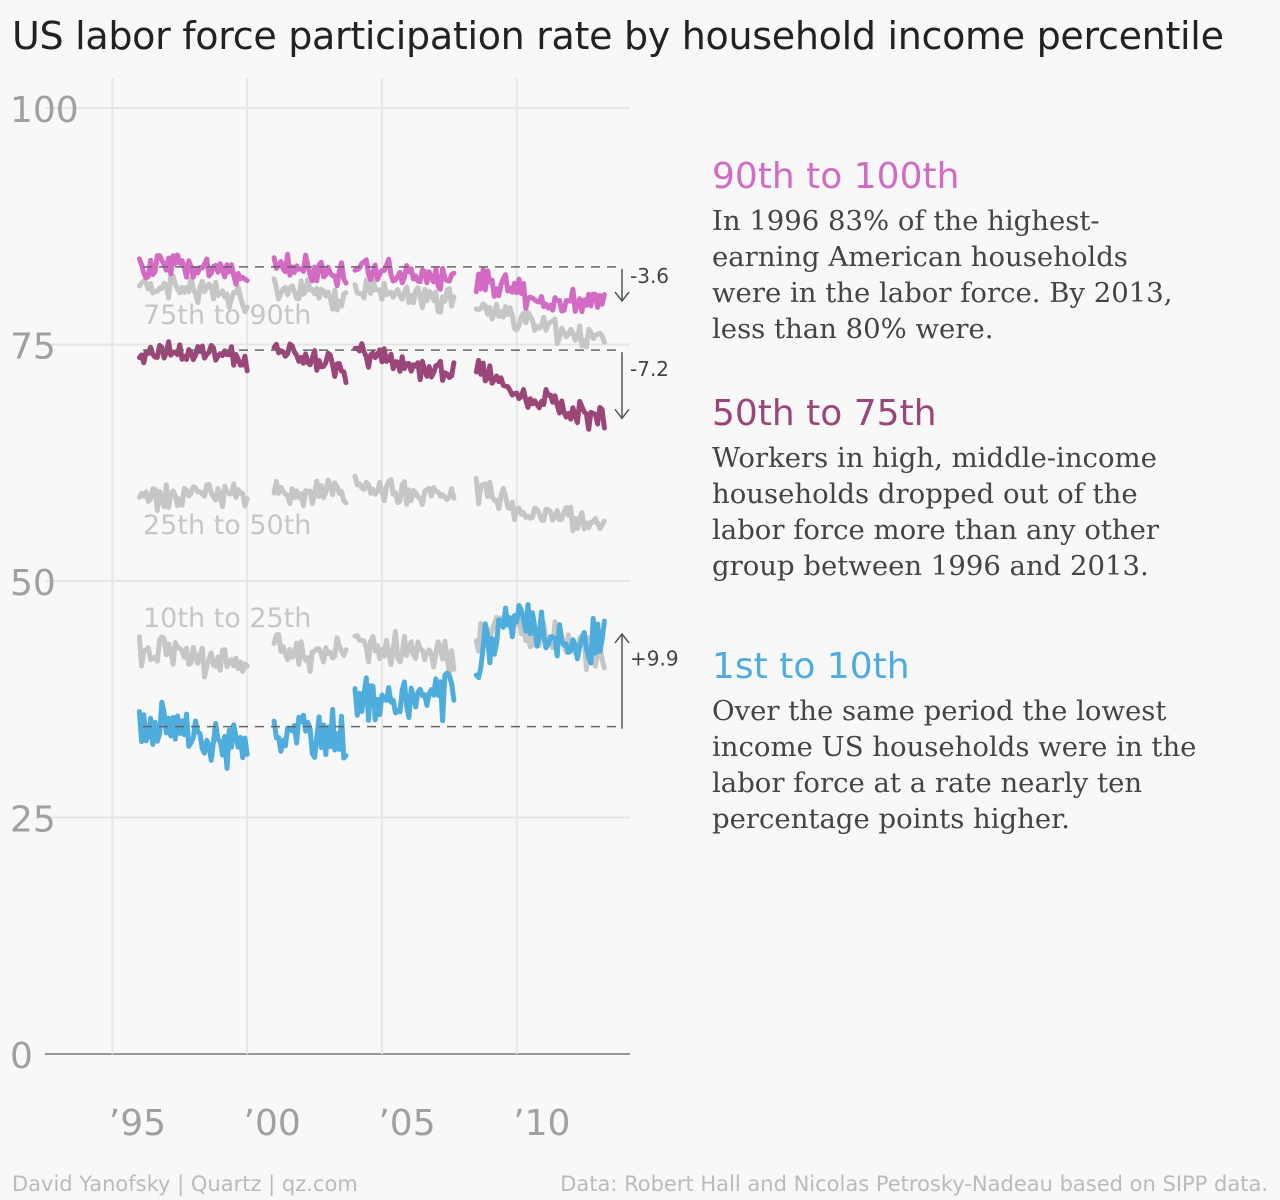 The image size is (1280, 1200). What do you see at coordinates (272, 1123) in the screenshot?
I see `x-tick-label: ’00` at bounding box center [272, 1123].